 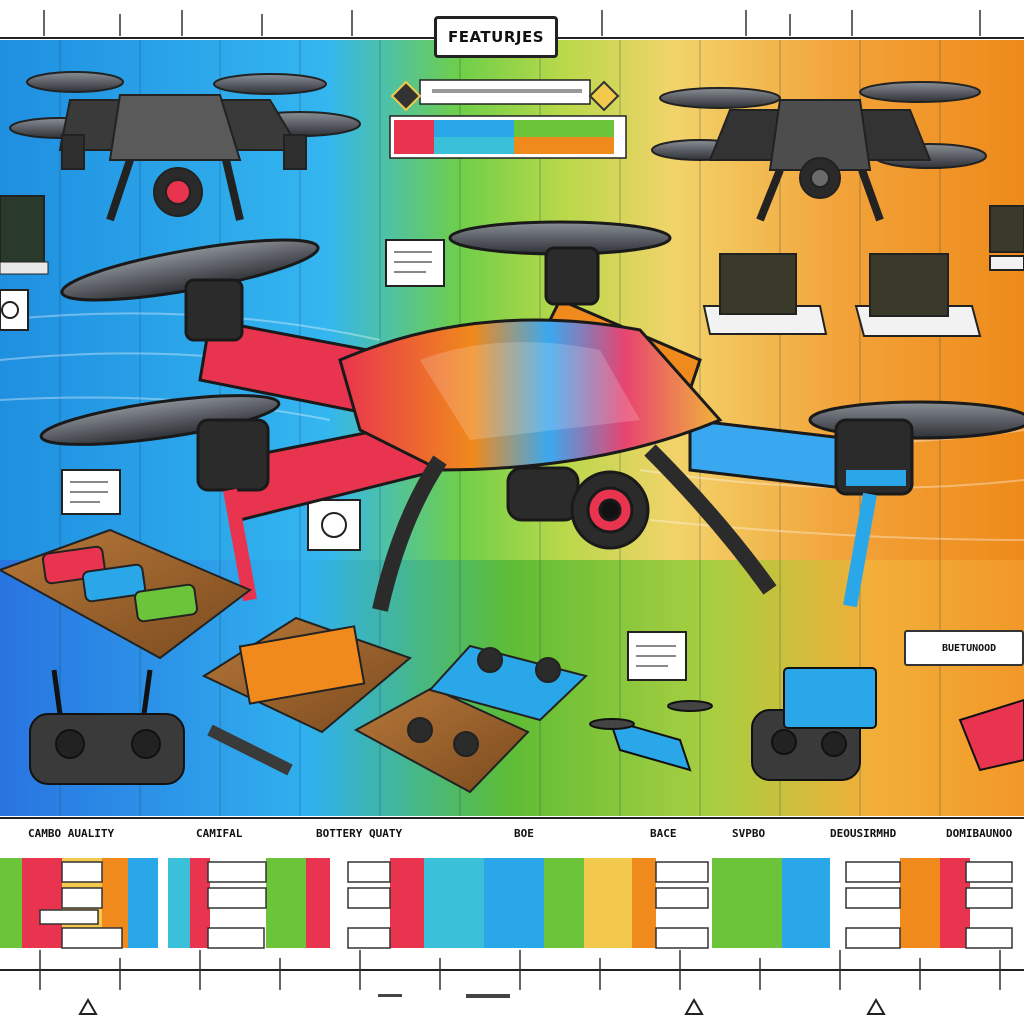 I want to click on strip-label-8: DOMIBAUNOO, so click(x=979, y=833).